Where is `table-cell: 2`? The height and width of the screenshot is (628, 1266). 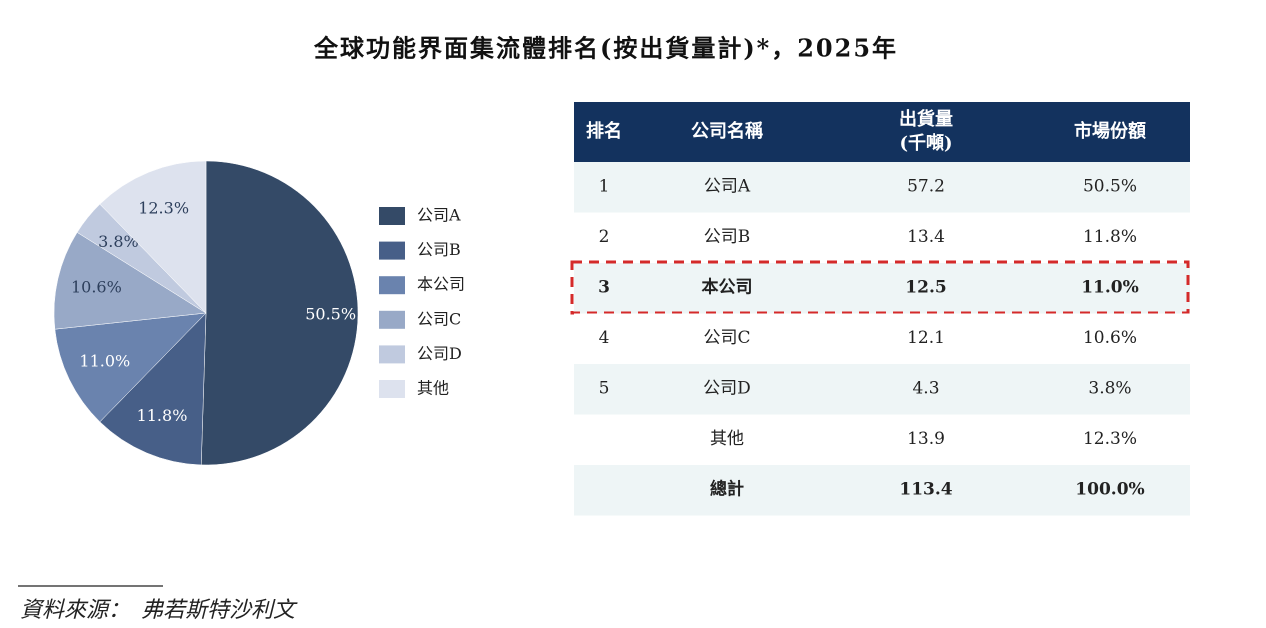
table-cell: 2 is located at coordinates (604, 237).